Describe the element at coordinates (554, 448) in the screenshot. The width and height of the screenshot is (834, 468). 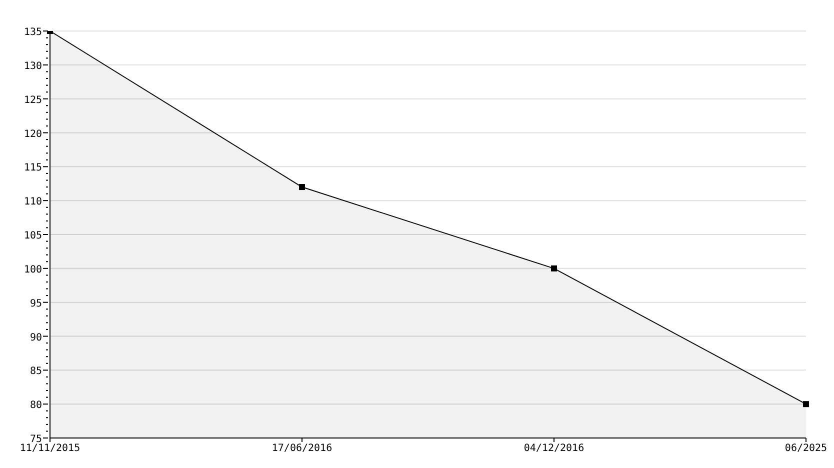
I see `x-tick-label: 04/12/2016` at that location.